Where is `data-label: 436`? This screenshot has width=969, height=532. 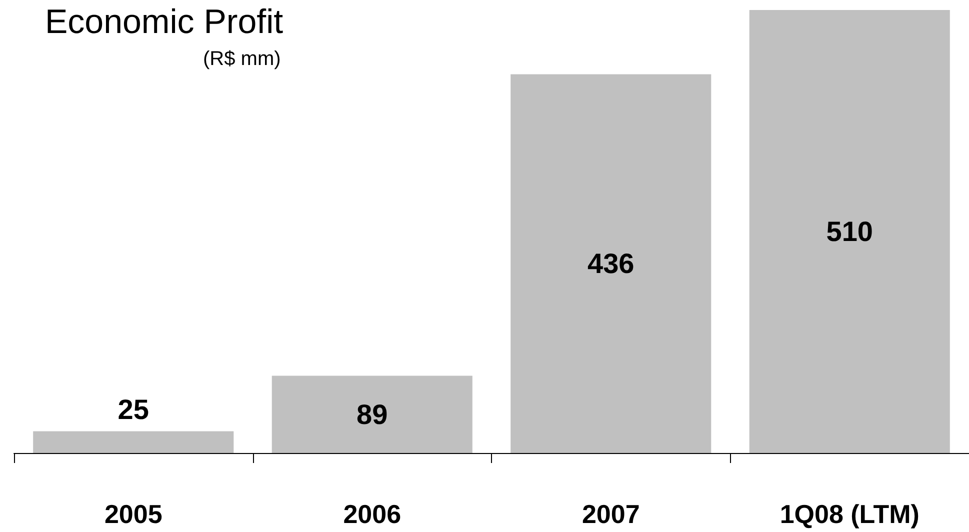 data-label: 436 is located at coordinates (611, 264).